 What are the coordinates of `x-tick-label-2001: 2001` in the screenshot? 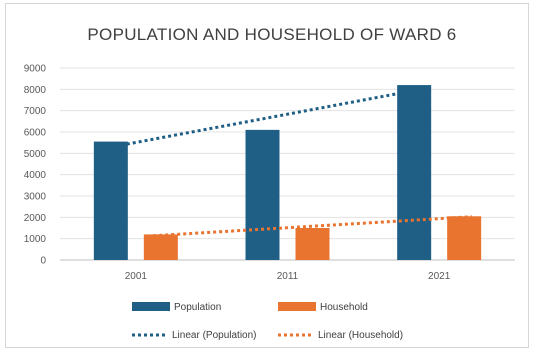 It's located at (136, 276).